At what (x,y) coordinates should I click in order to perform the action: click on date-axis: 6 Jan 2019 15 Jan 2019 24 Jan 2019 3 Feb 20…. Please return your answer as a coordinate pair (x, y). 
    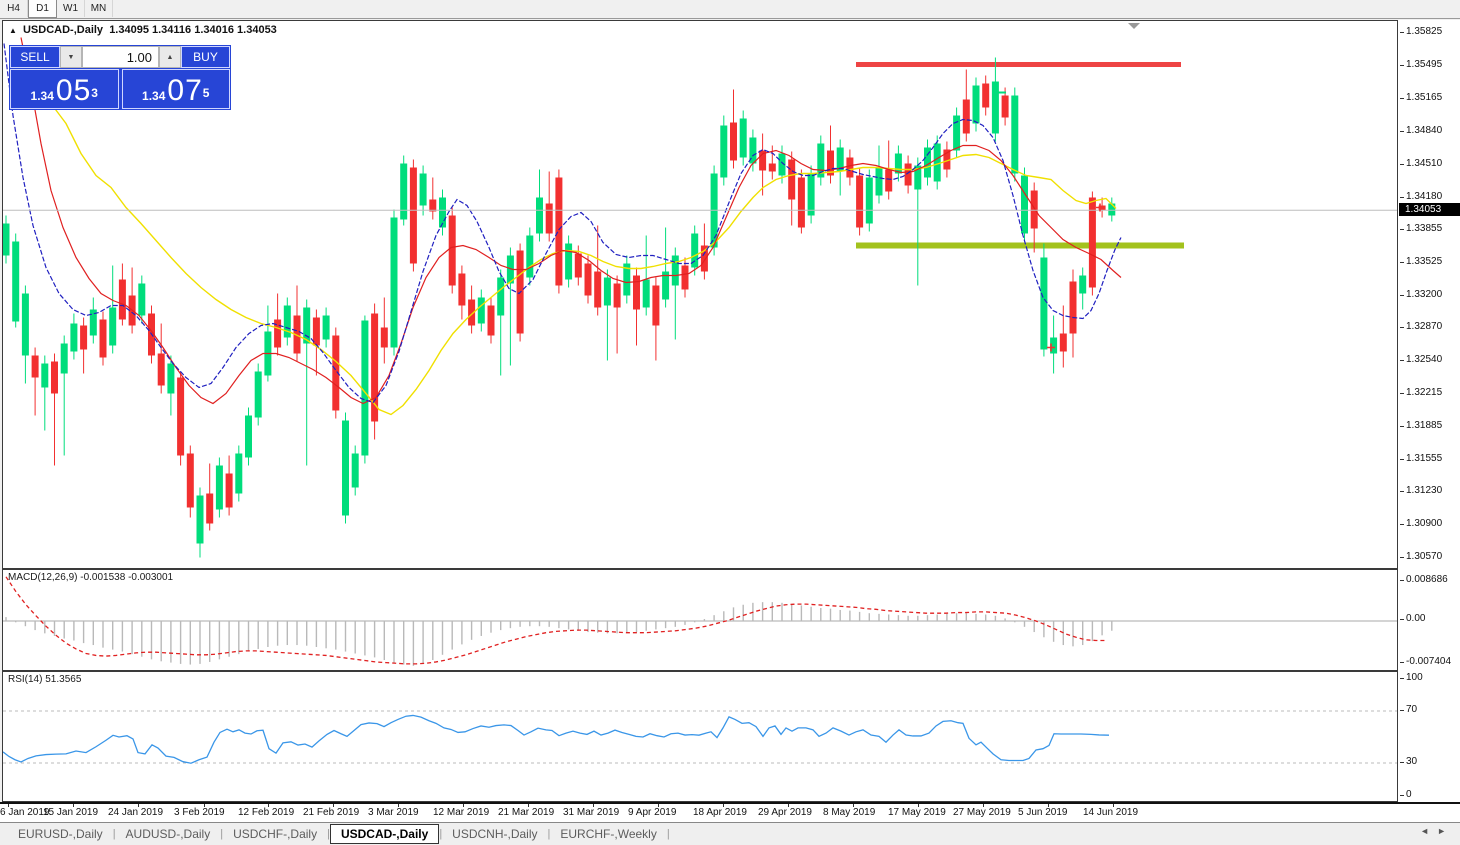
    Looking at the image, I should click on (730, 812).